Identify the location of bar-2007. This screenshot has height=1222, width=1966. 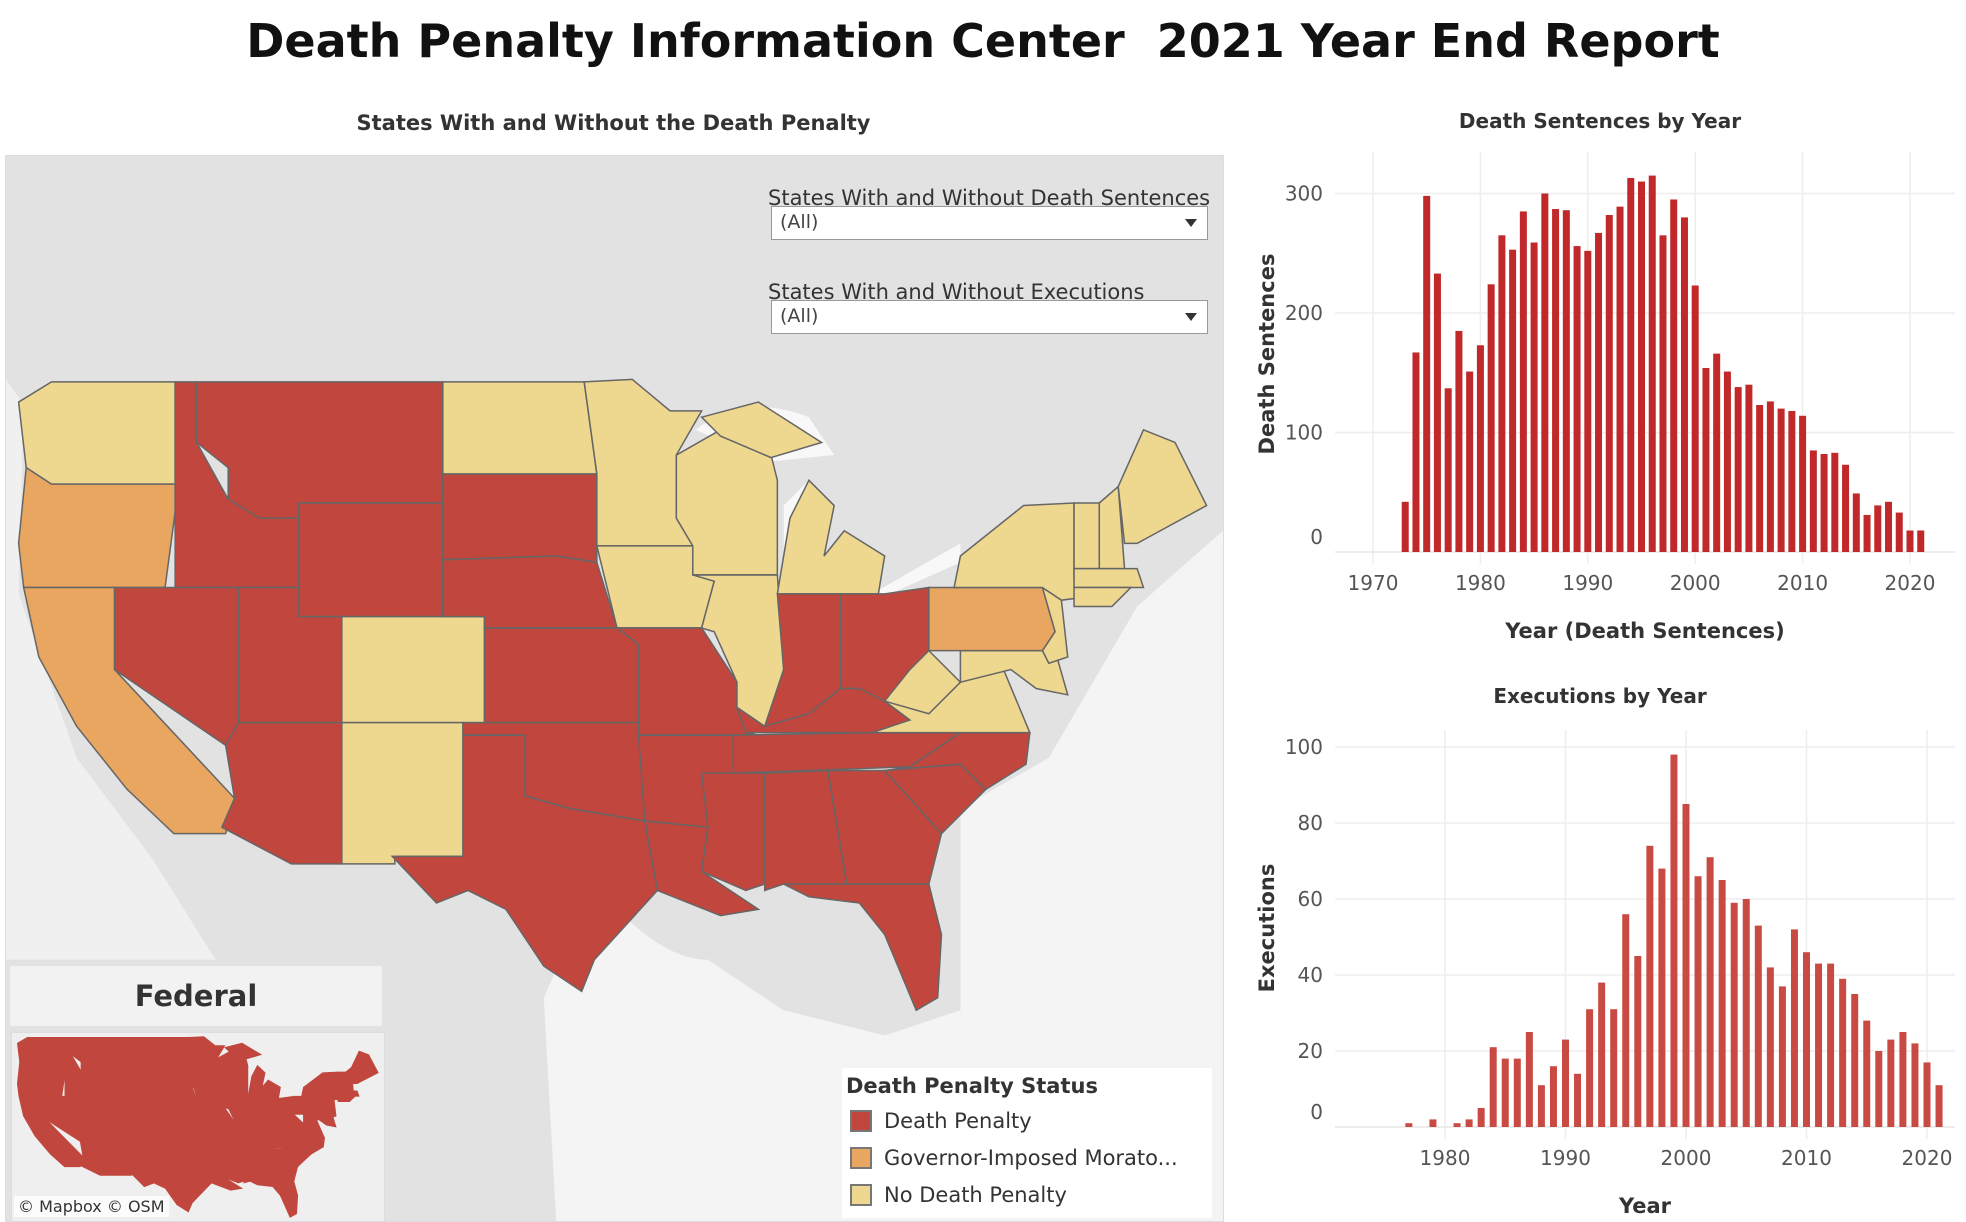
(1770, 476).